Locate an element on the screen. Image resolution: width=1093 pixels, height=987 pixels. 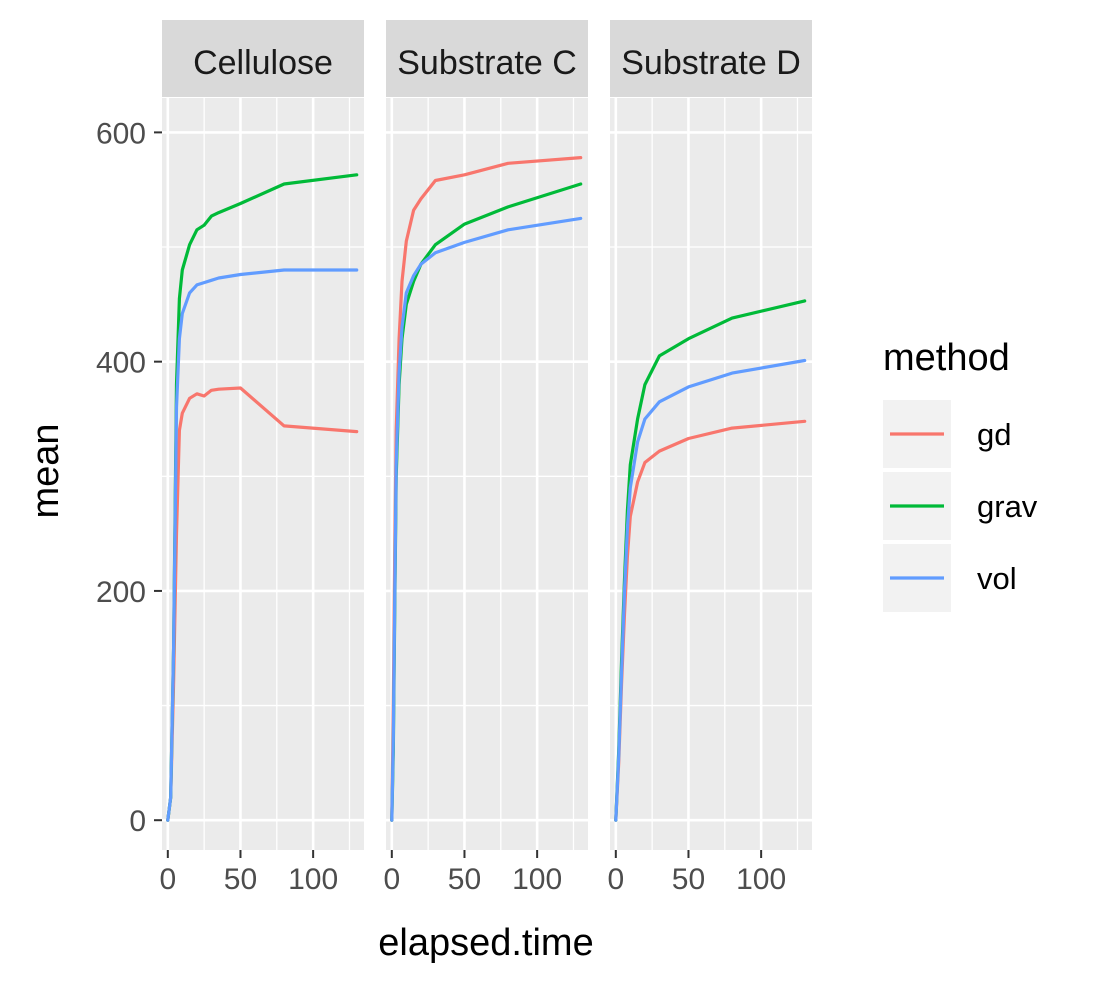
x-axis-title: elapsed.time is located at coordinates (485, 943).